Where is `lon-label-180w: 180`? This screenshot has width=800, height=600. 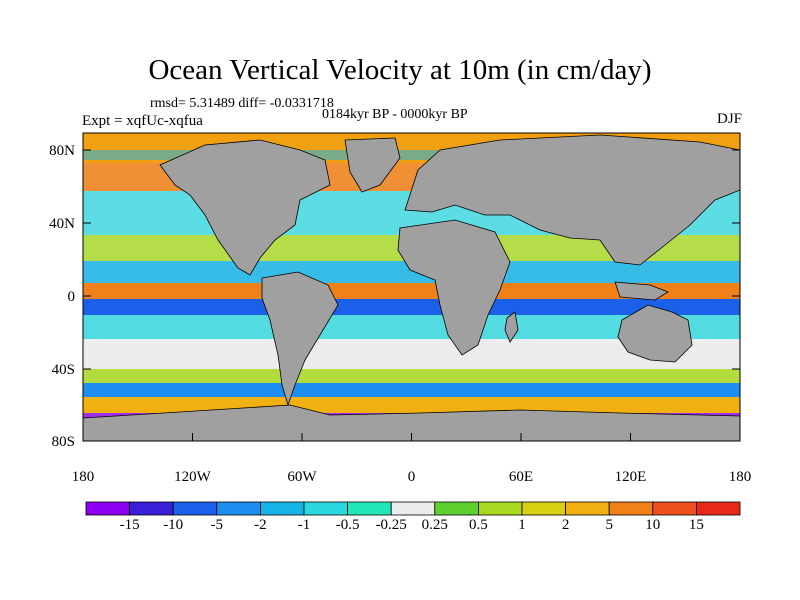
lon-label-180w: 180 is located at coordinates (83, 477).